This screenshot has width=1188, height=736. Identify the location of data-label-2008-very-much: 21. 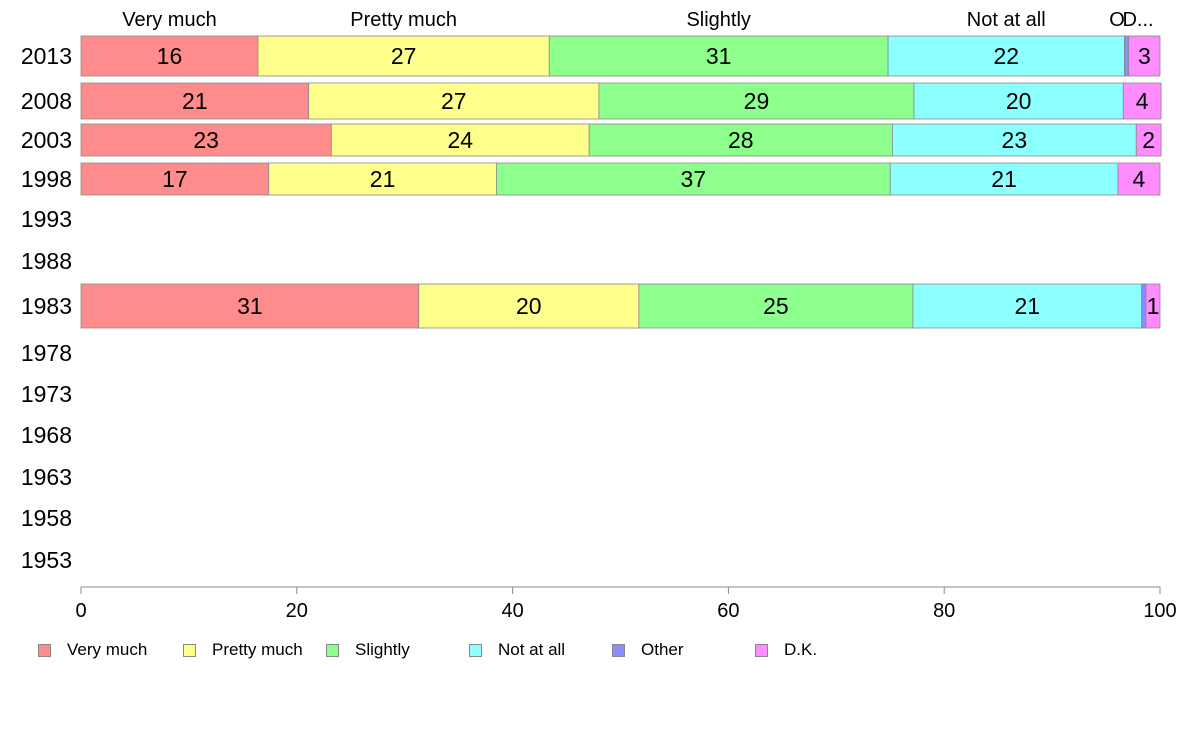
(195, 101).